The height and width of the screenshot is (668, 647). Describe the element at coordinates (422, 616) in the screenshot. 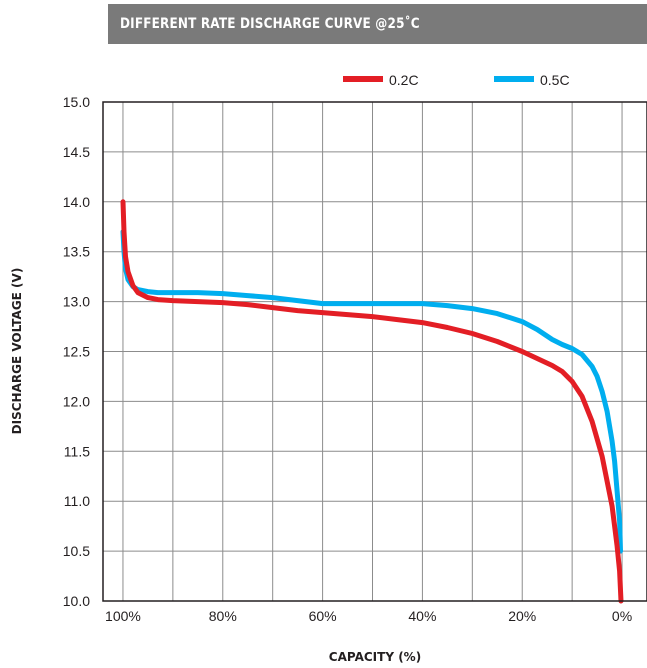

I see `x-tick-label: 40%` at that location.